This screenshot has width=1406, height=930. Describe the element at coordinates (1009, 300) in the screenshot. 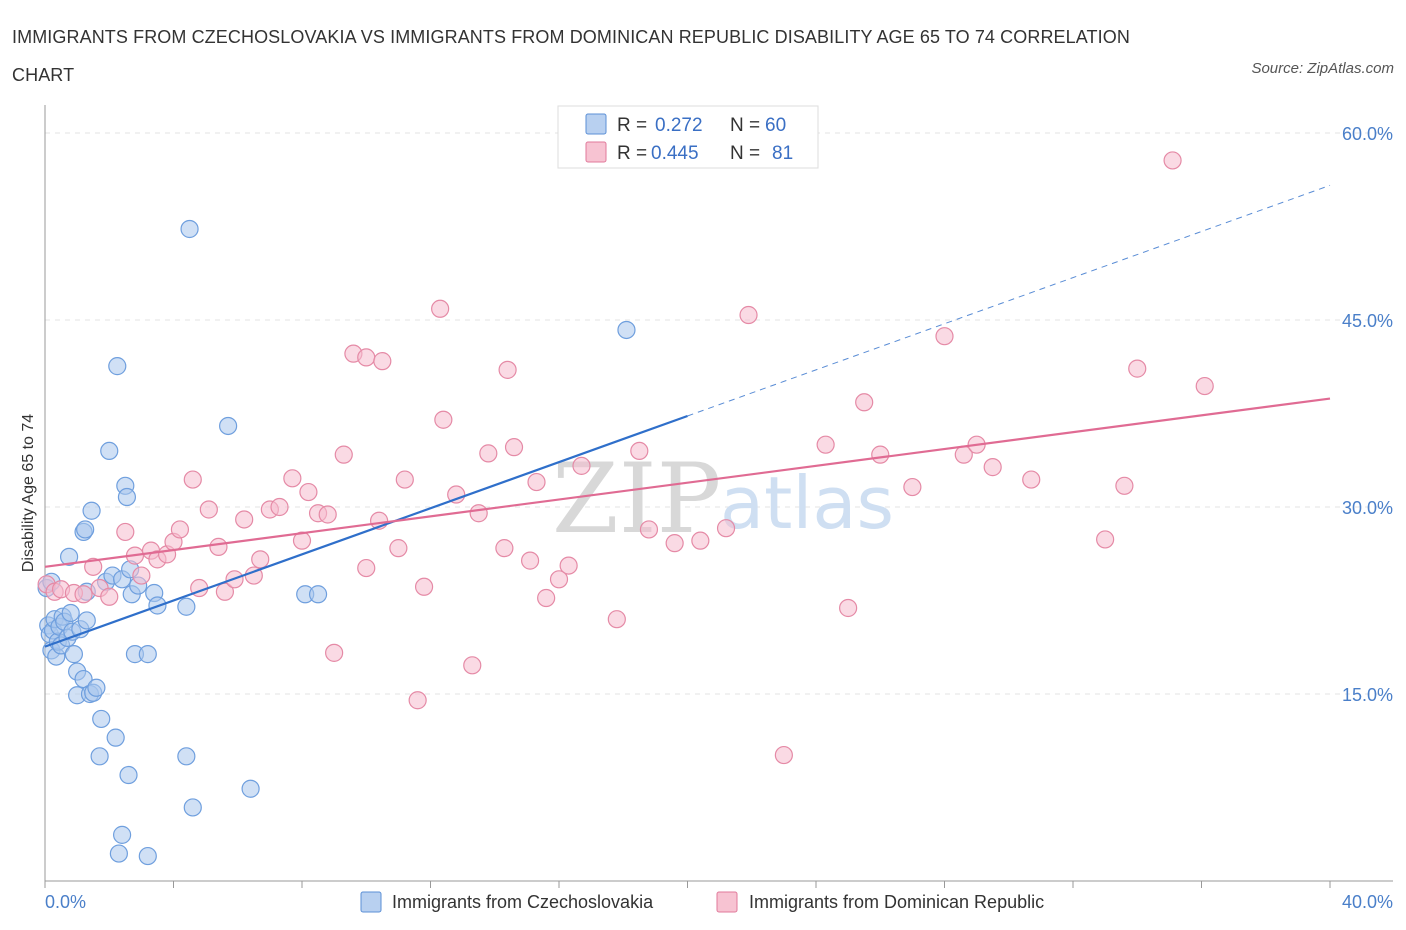

I see `trend-line-czechoslovakia-extension` at that location.